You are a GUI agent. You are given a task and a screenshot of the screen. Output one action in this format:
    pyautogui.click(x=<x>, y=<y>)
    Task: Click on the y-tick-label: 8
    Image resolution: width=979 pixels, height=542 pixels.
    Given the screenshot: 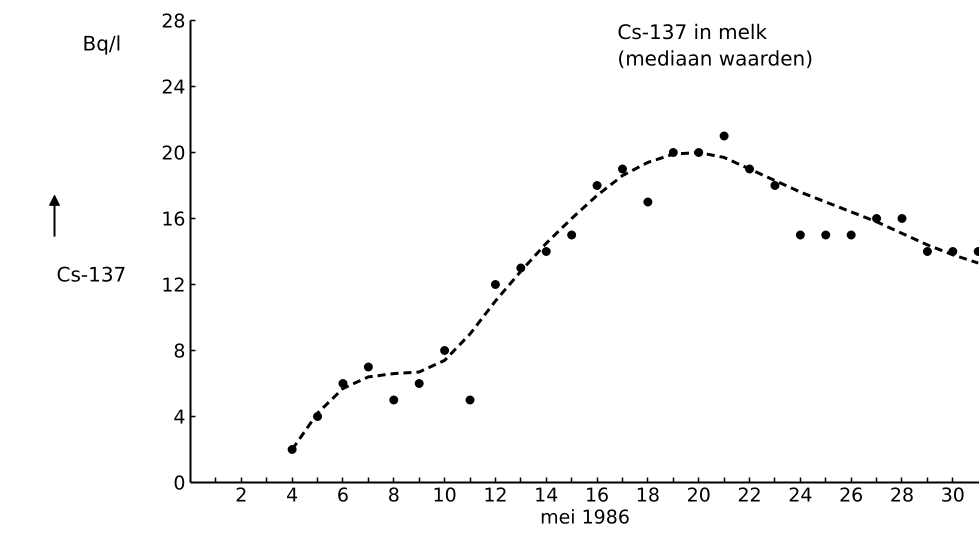 What is the action you would take?
    pyautogui.click(x=179, y=351)
    